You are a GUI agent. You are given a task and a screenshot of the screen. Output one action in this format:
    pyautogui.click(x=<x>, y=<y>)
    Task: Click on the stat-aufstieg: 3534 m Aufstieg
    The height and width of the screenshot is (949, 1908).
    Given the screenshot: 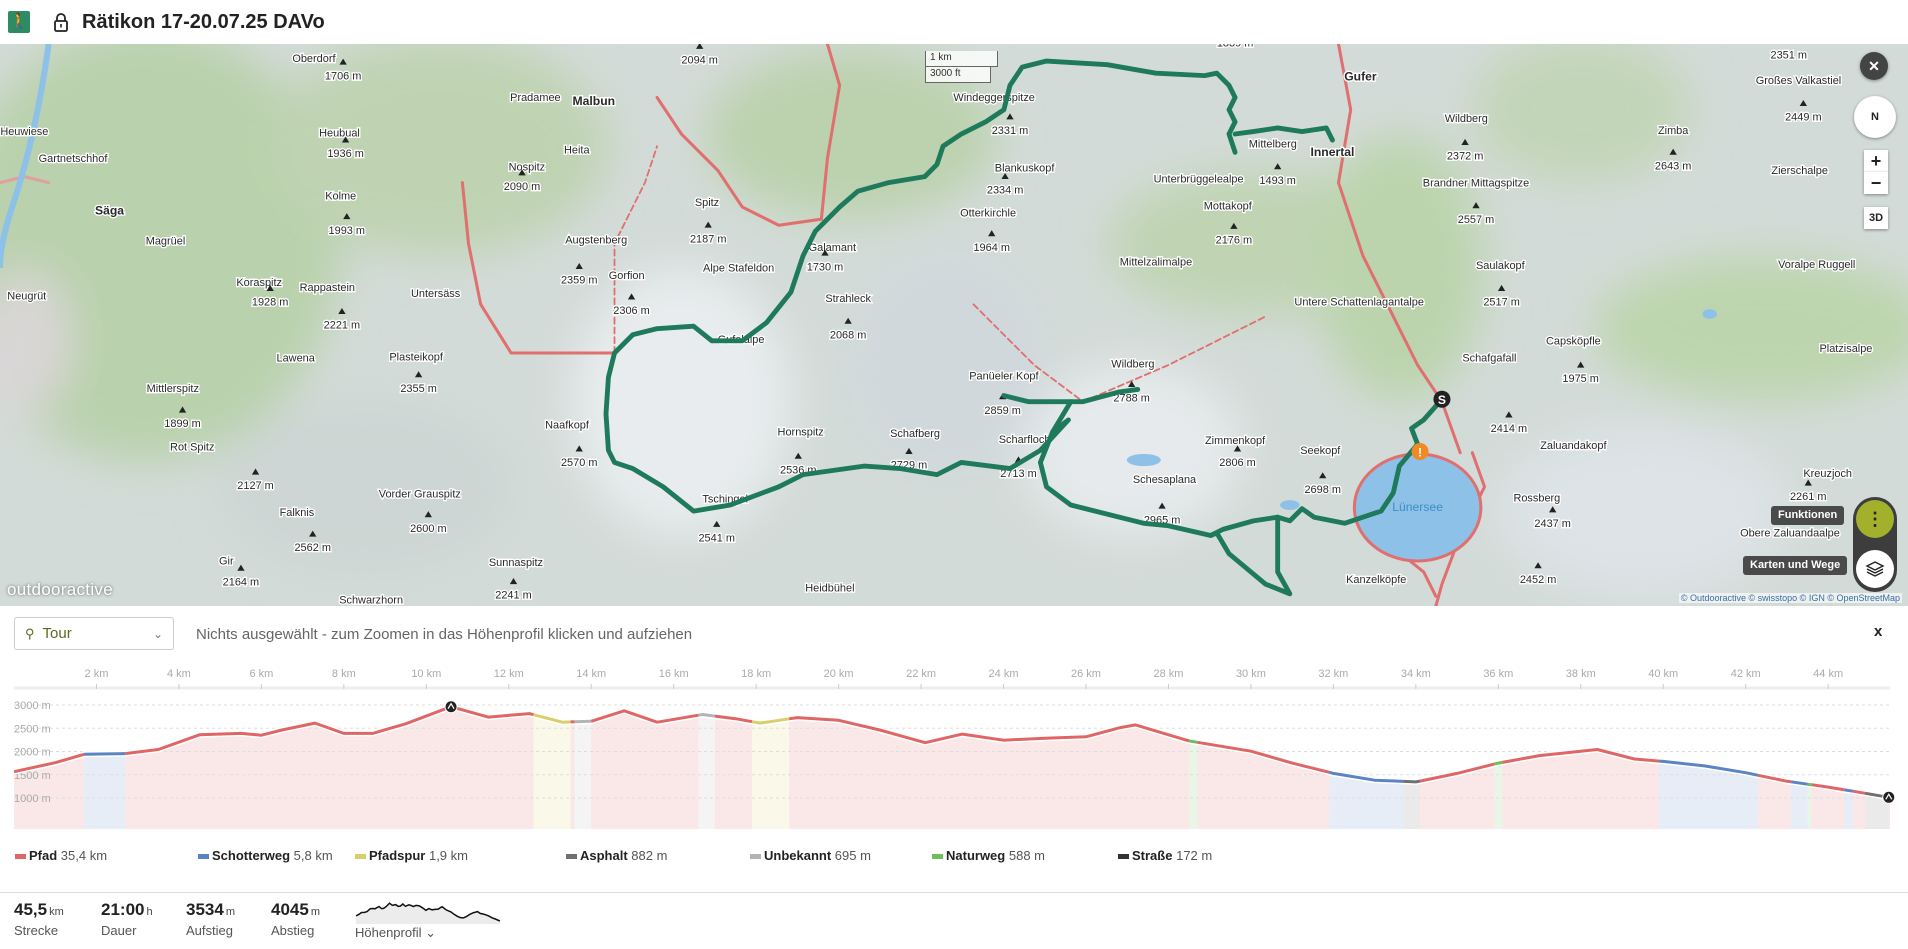 What is the action you would take?
    pyautogui.click(x=210, y=919)
    